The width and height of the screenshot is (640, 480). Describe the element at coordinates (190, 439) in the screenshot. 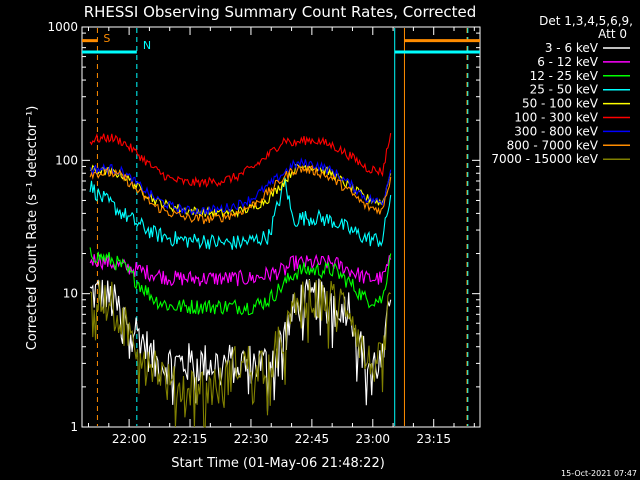

I see `x-tick-label: 22:15` at that location.